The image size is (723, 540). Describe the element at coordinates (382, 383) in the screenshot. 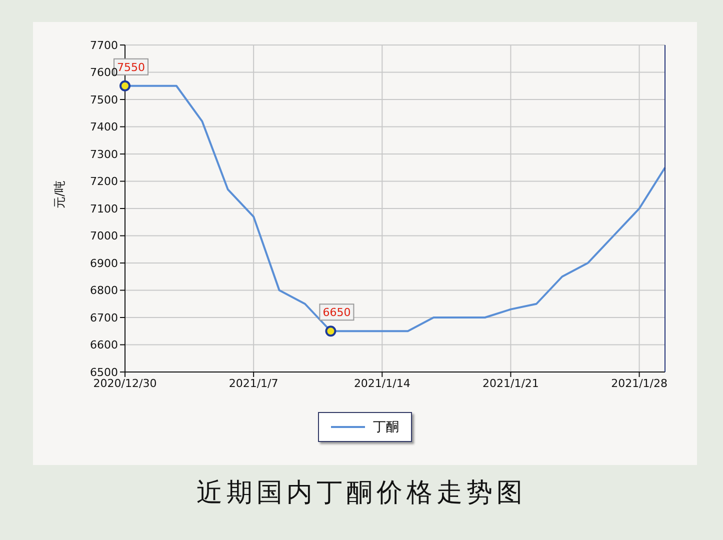

I see `x-tick-label: 2021/1/14` at that location.